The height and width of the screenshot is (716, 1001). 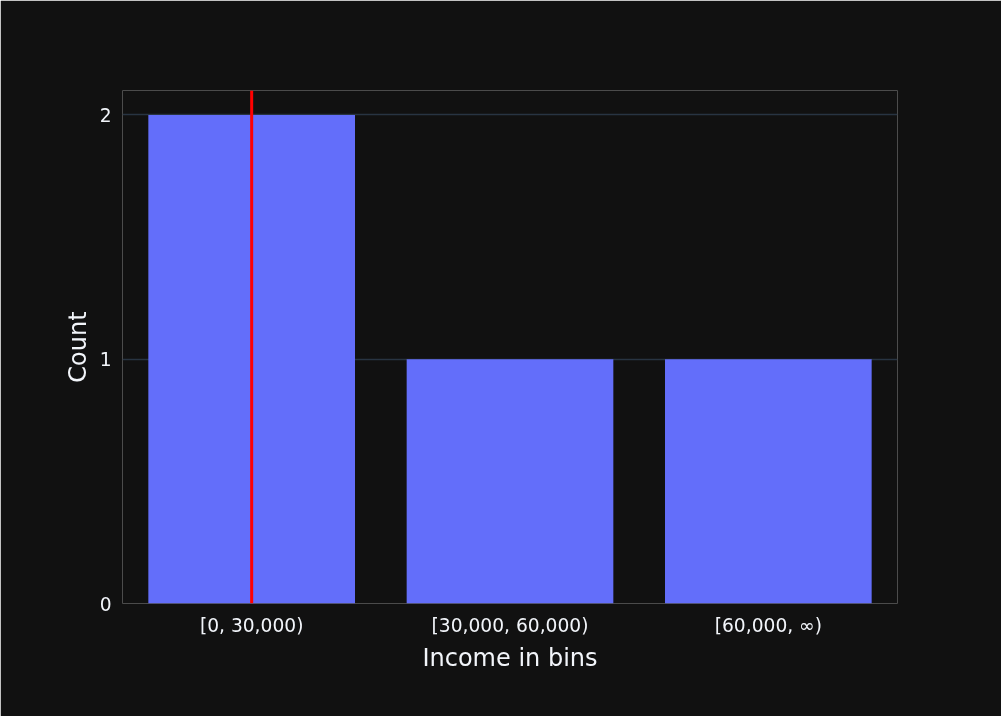 I want to click on x-tick-label: [0, 30,000), so click(x=251, y=625).